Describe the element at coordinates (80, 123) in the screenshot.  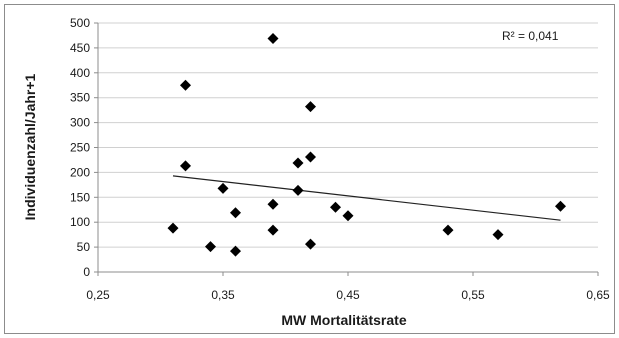
I see `y-tick-label: 300` at that location.